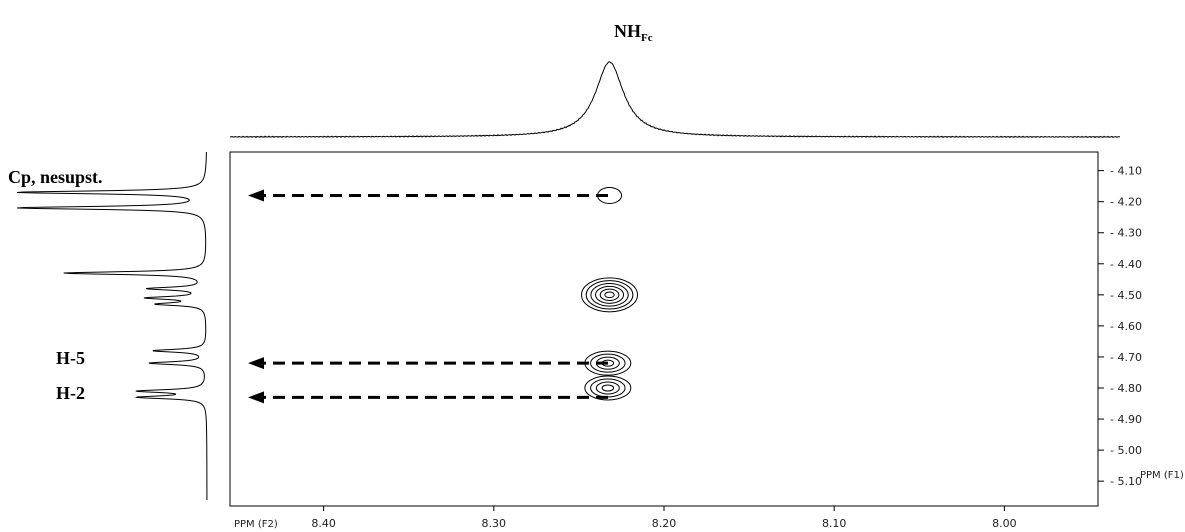  Describe the element at coordinates (647, 38) in the screenshot. I see `nh-fc-label-sub: Fc` at that location.